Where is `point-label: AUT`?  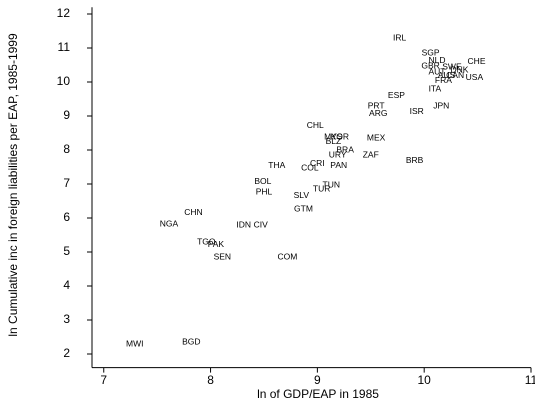
point-label: AUT is located at coordinates (437, 71).